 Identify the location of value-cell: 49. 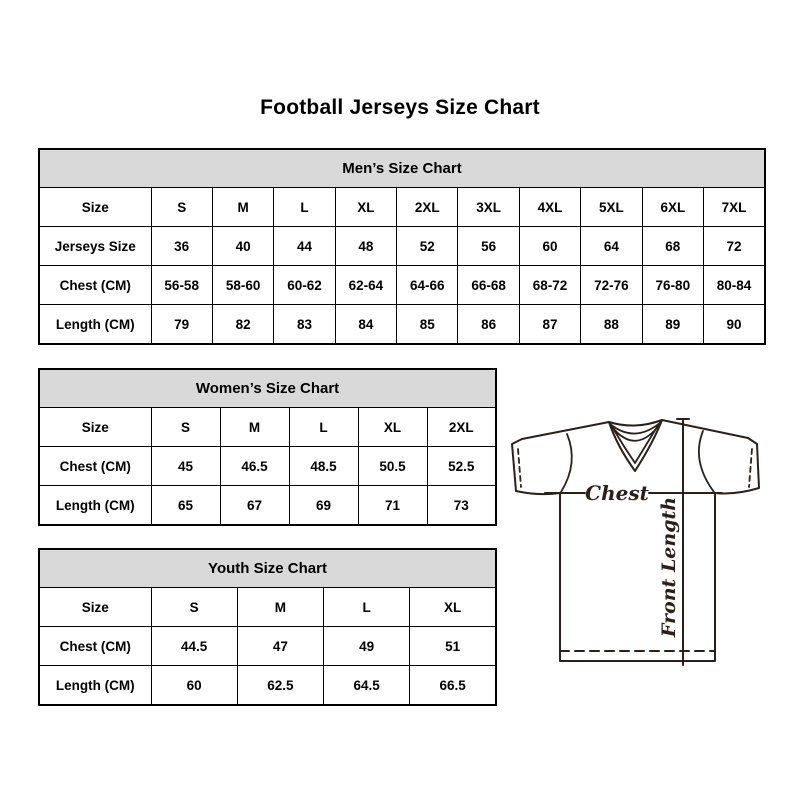
(366, 646).